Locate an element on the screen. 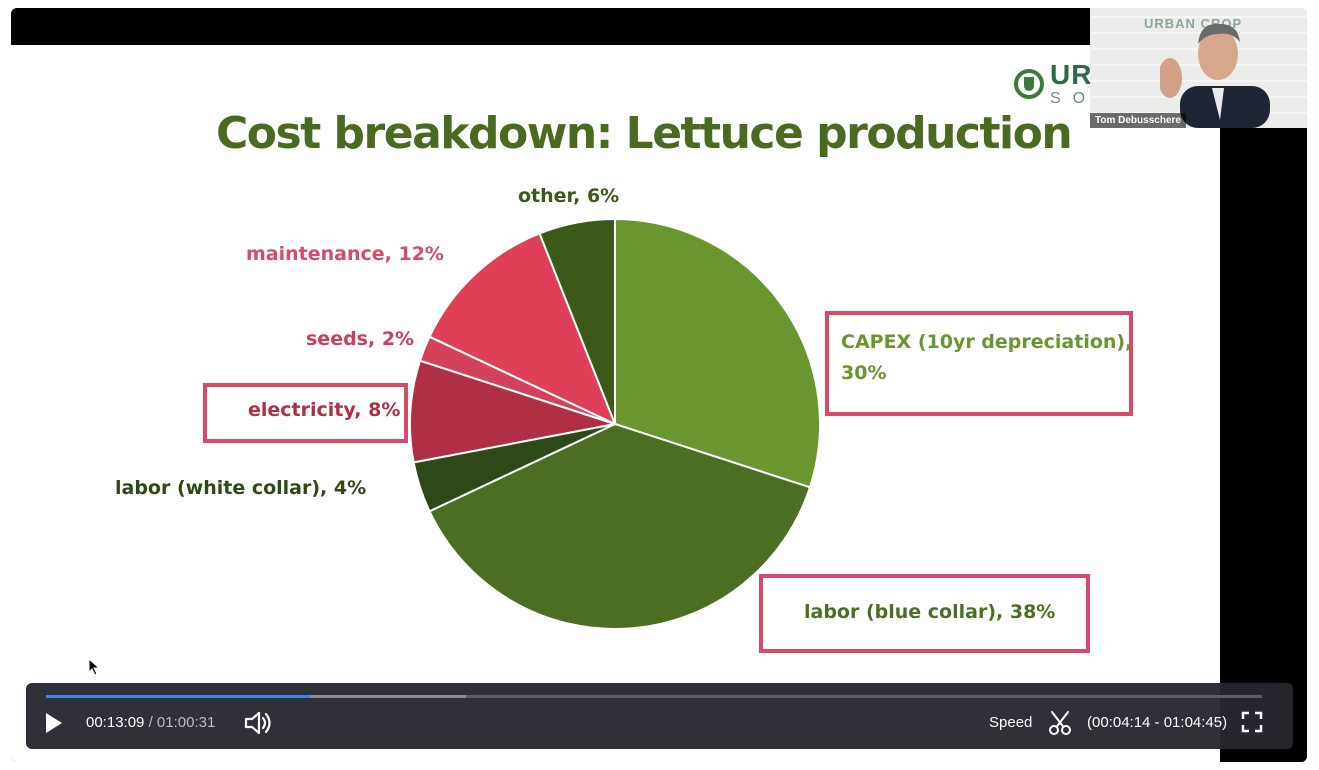 This screenshot has width=1319, height=770. pie-slice-maintenance is located at coordinates (522, 329).